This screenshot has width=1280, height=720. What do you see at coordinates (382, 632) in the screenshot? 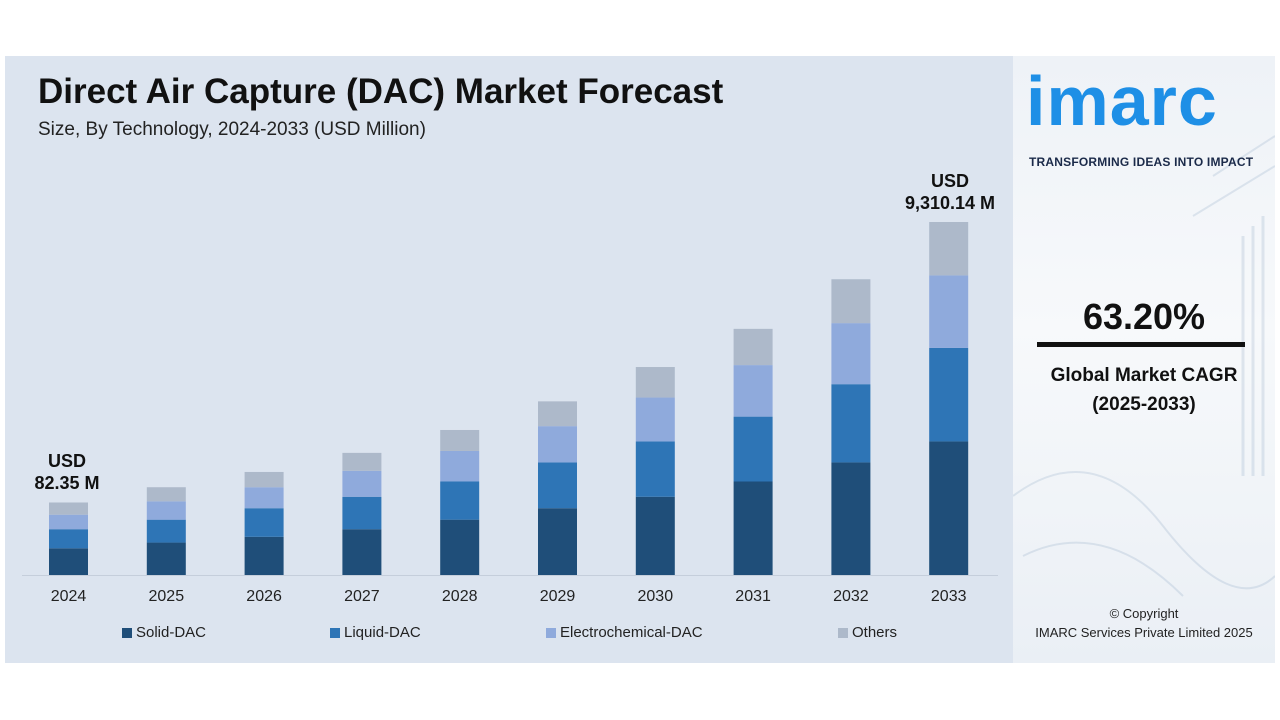
I see `legend-label: Liquid-DAC` at bounding box center [382, 632].